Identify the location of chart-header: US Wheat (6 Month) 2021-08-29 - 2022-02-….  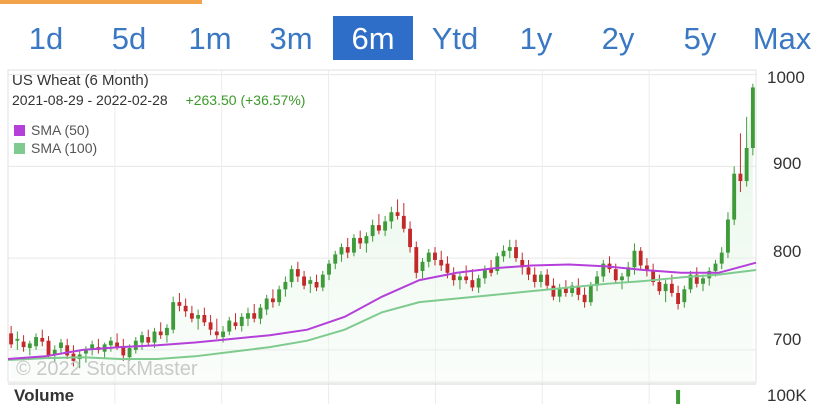
(158, 90).